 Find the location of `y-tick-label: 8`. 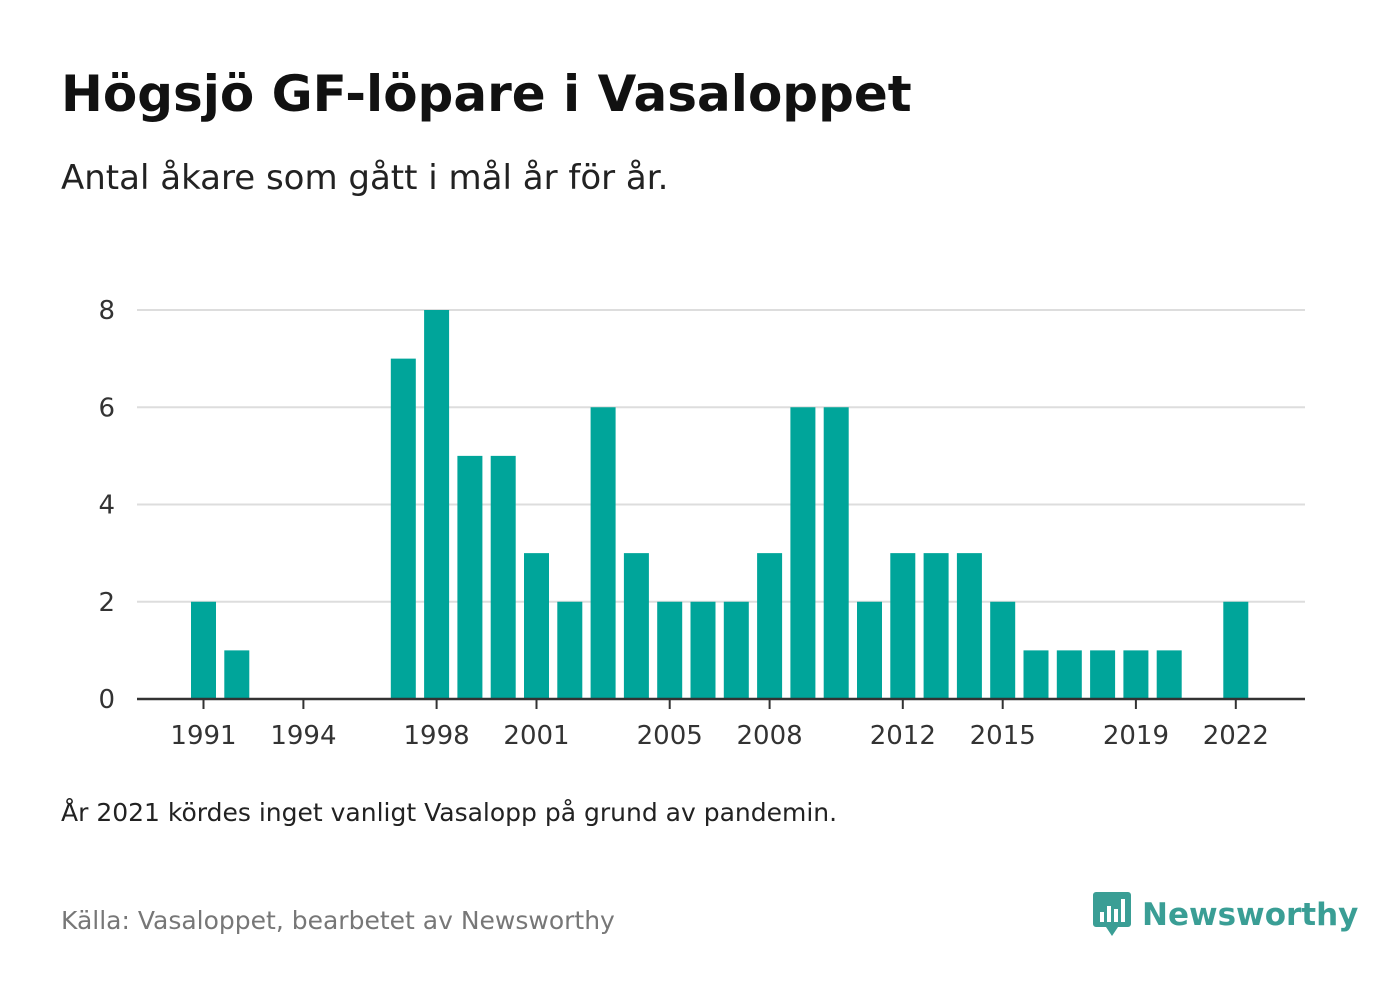

y-tick-label: 8 is located at coordinates (106, 311).